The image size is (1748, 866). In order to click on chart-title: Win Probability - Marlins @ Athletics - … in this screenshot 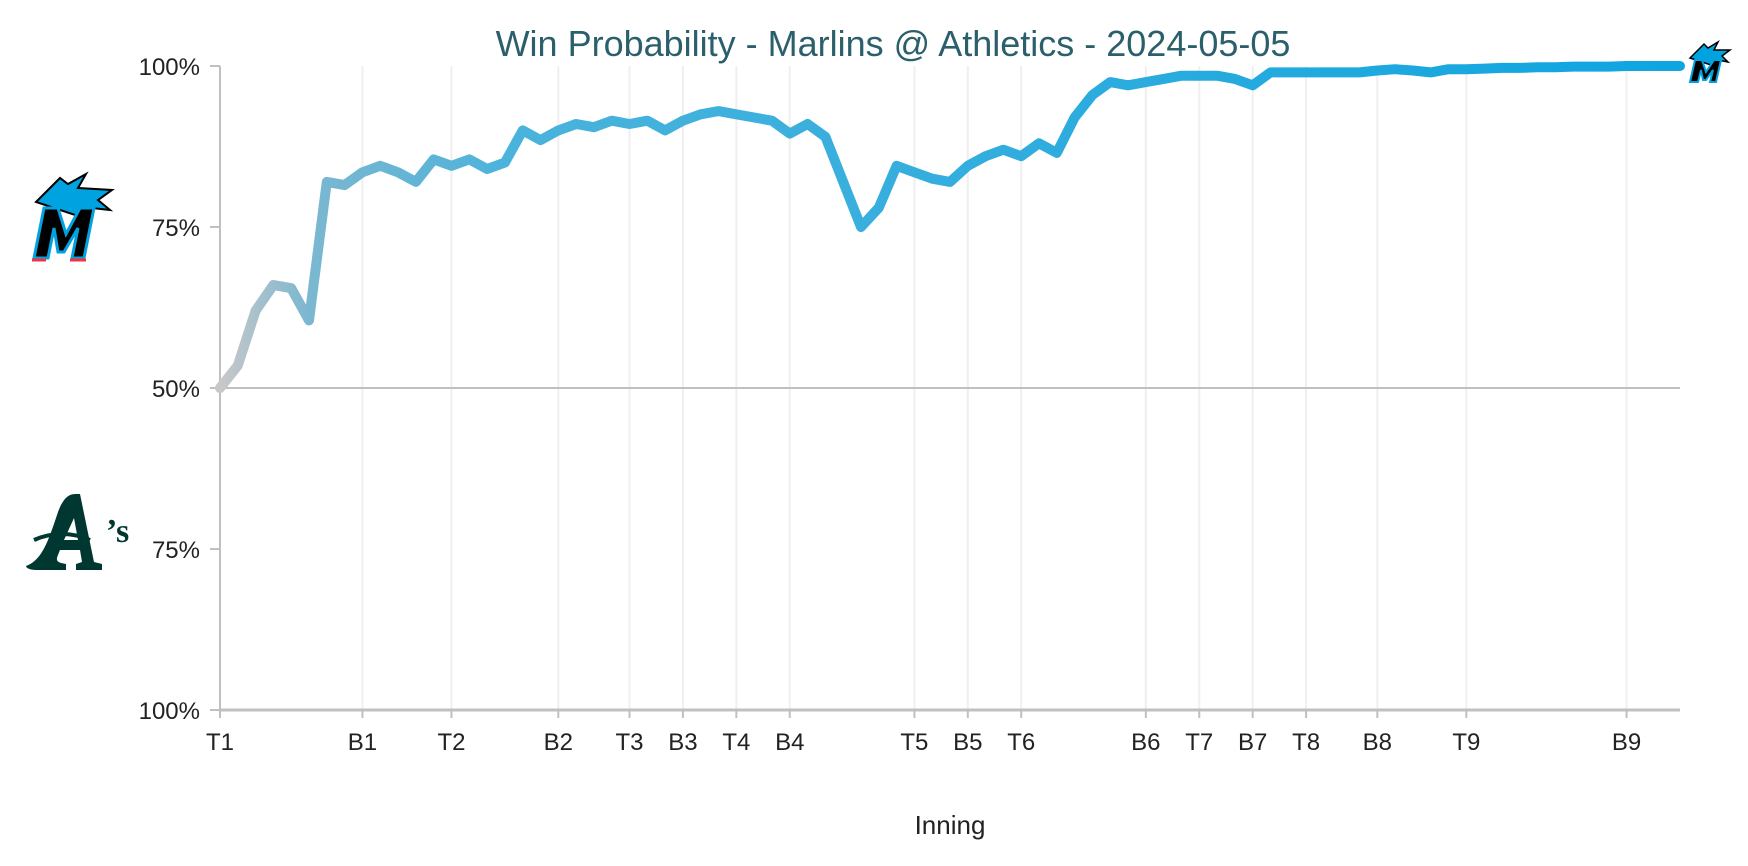, I will do `click(893, 43)`.